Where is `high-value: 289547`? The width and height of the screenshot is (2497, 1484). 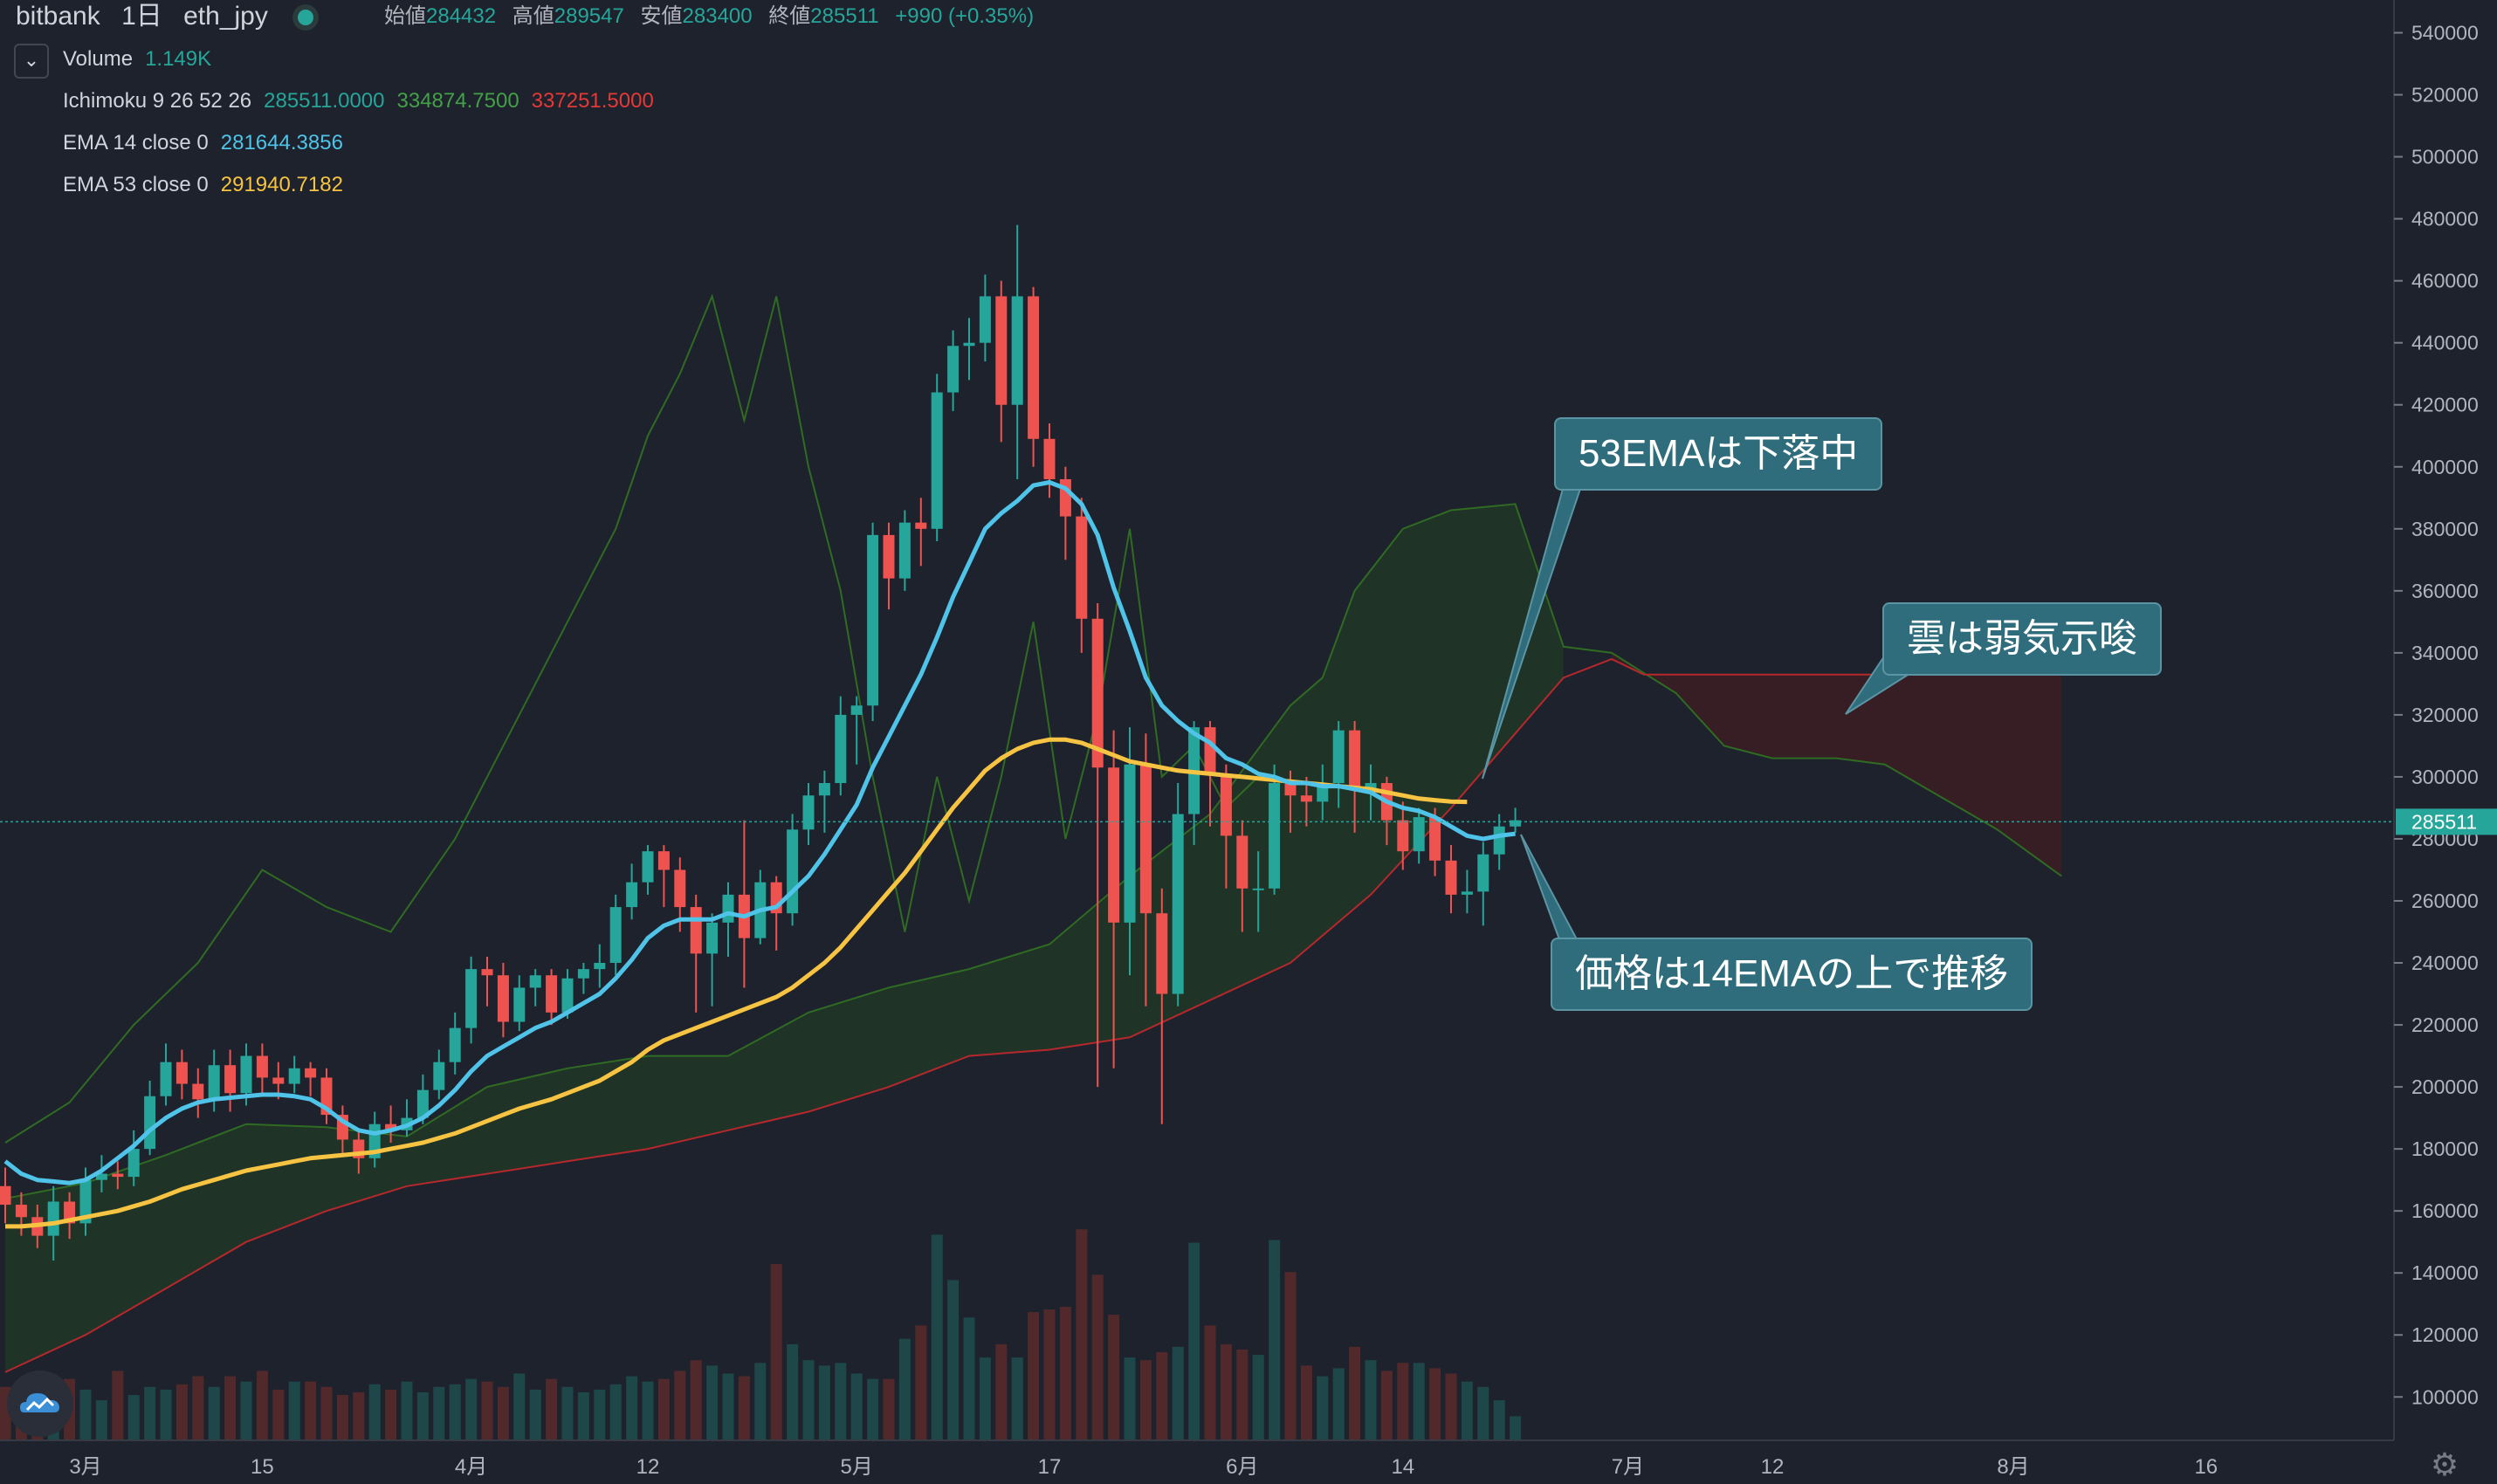
high-value: 289547 is located at coordinates (589, 16).